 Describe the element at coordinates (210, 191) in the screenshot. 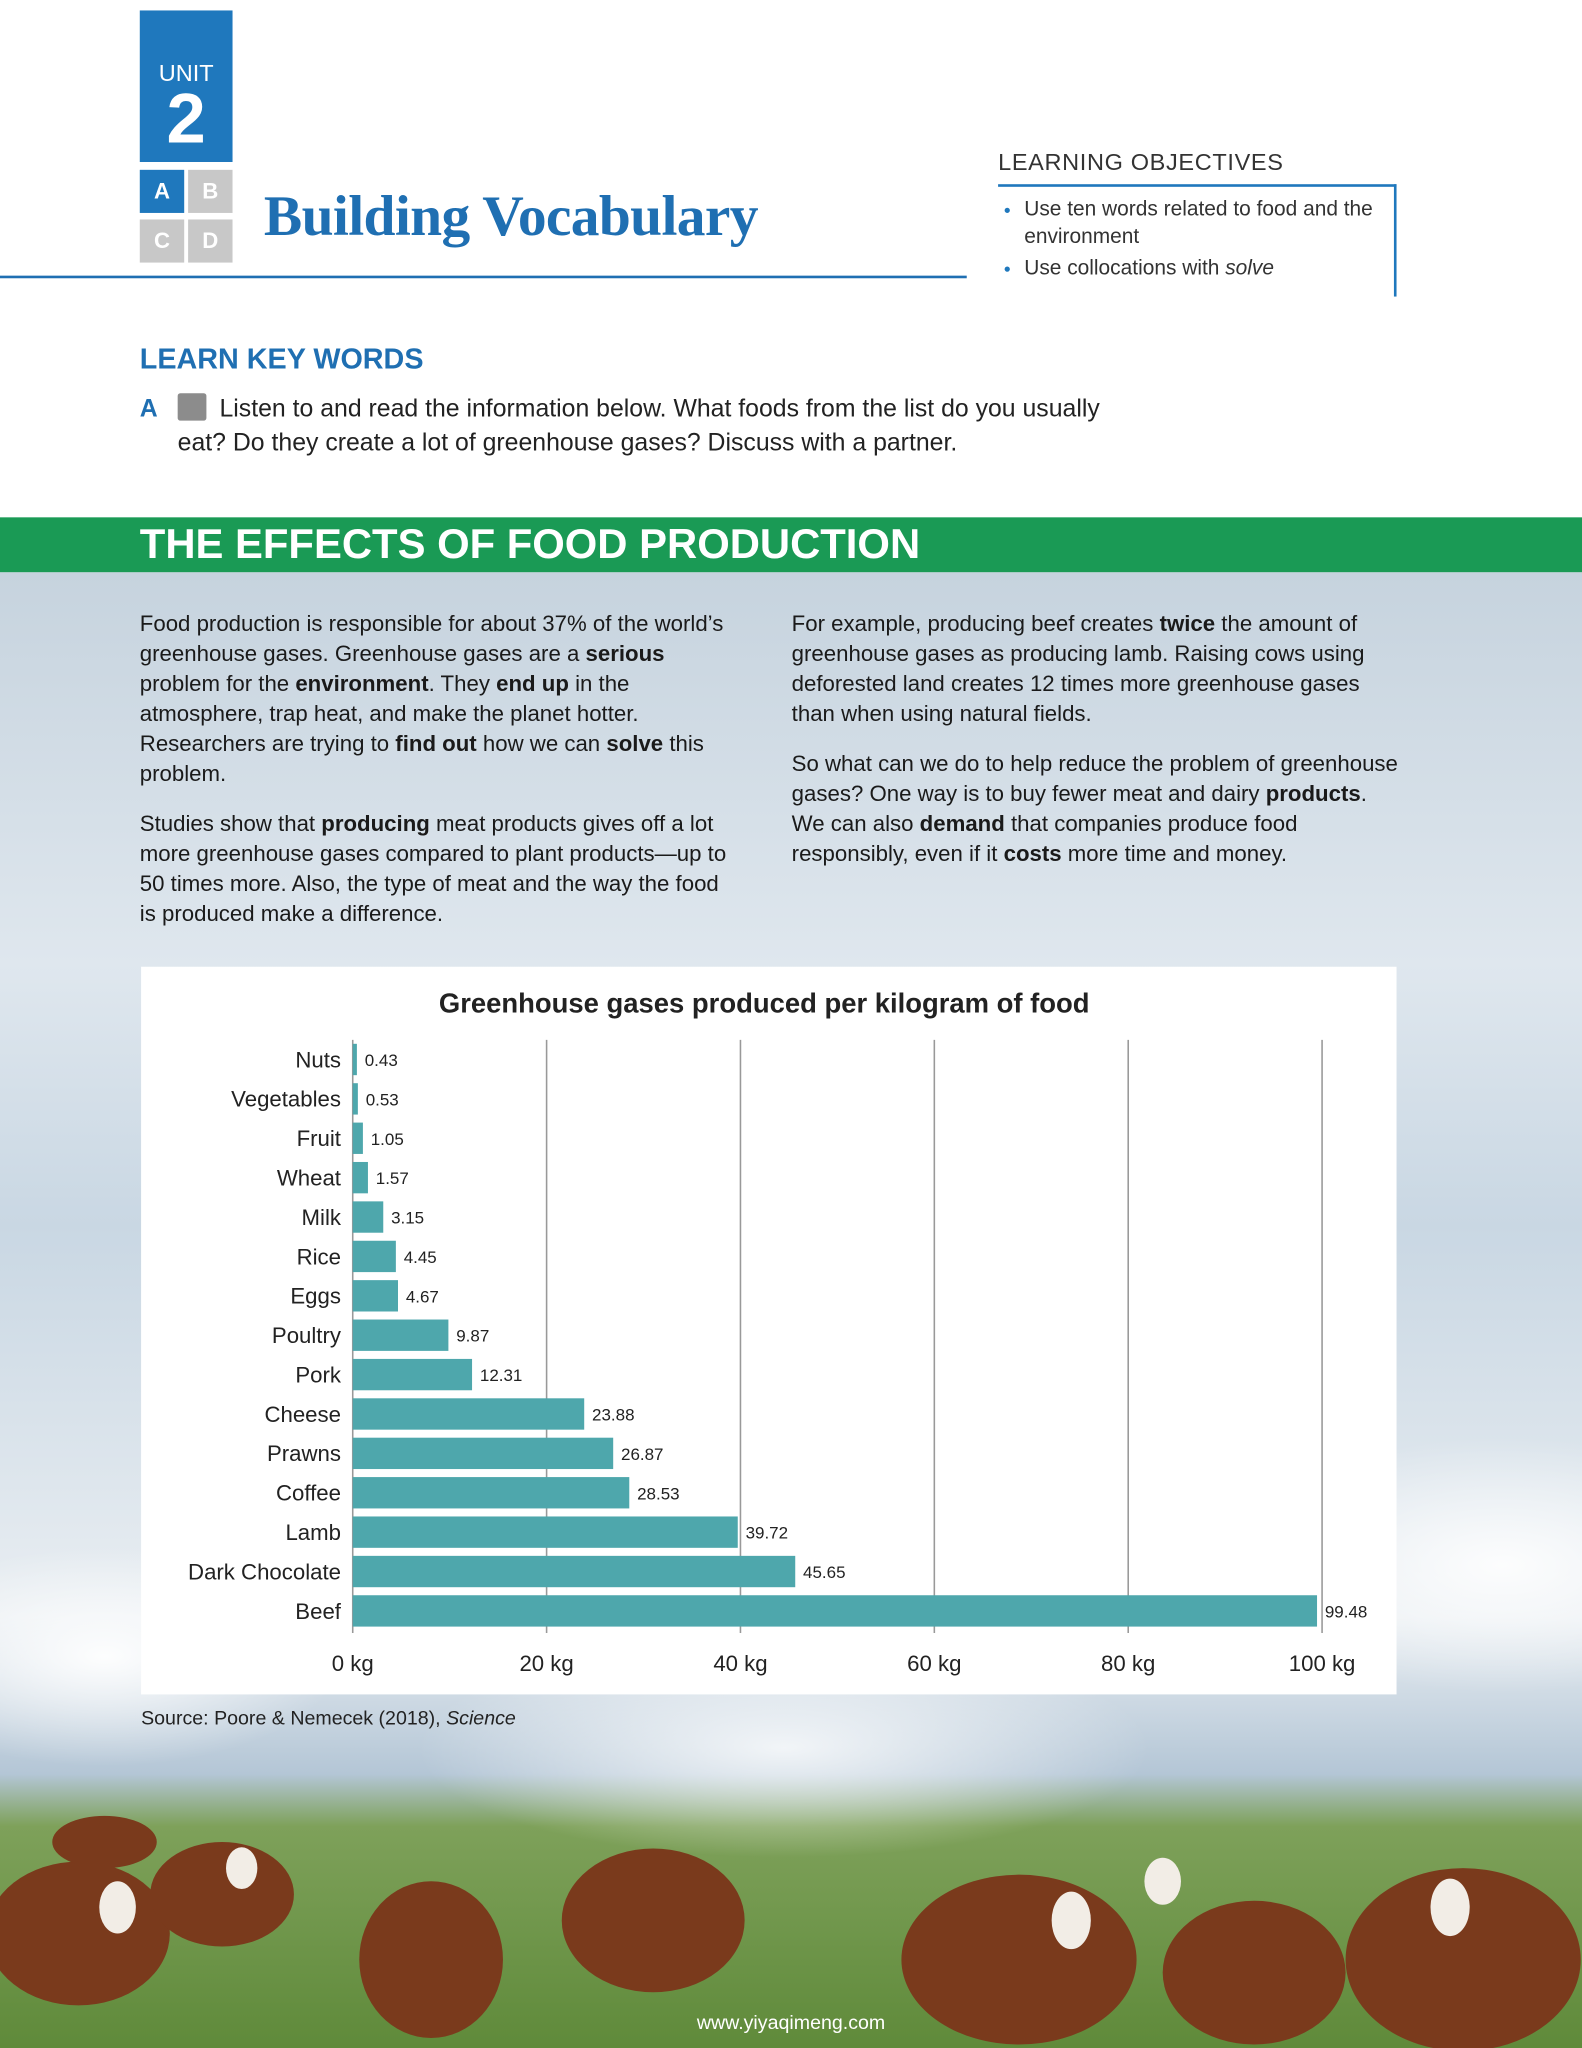

I see `section-tab: B` at that location.